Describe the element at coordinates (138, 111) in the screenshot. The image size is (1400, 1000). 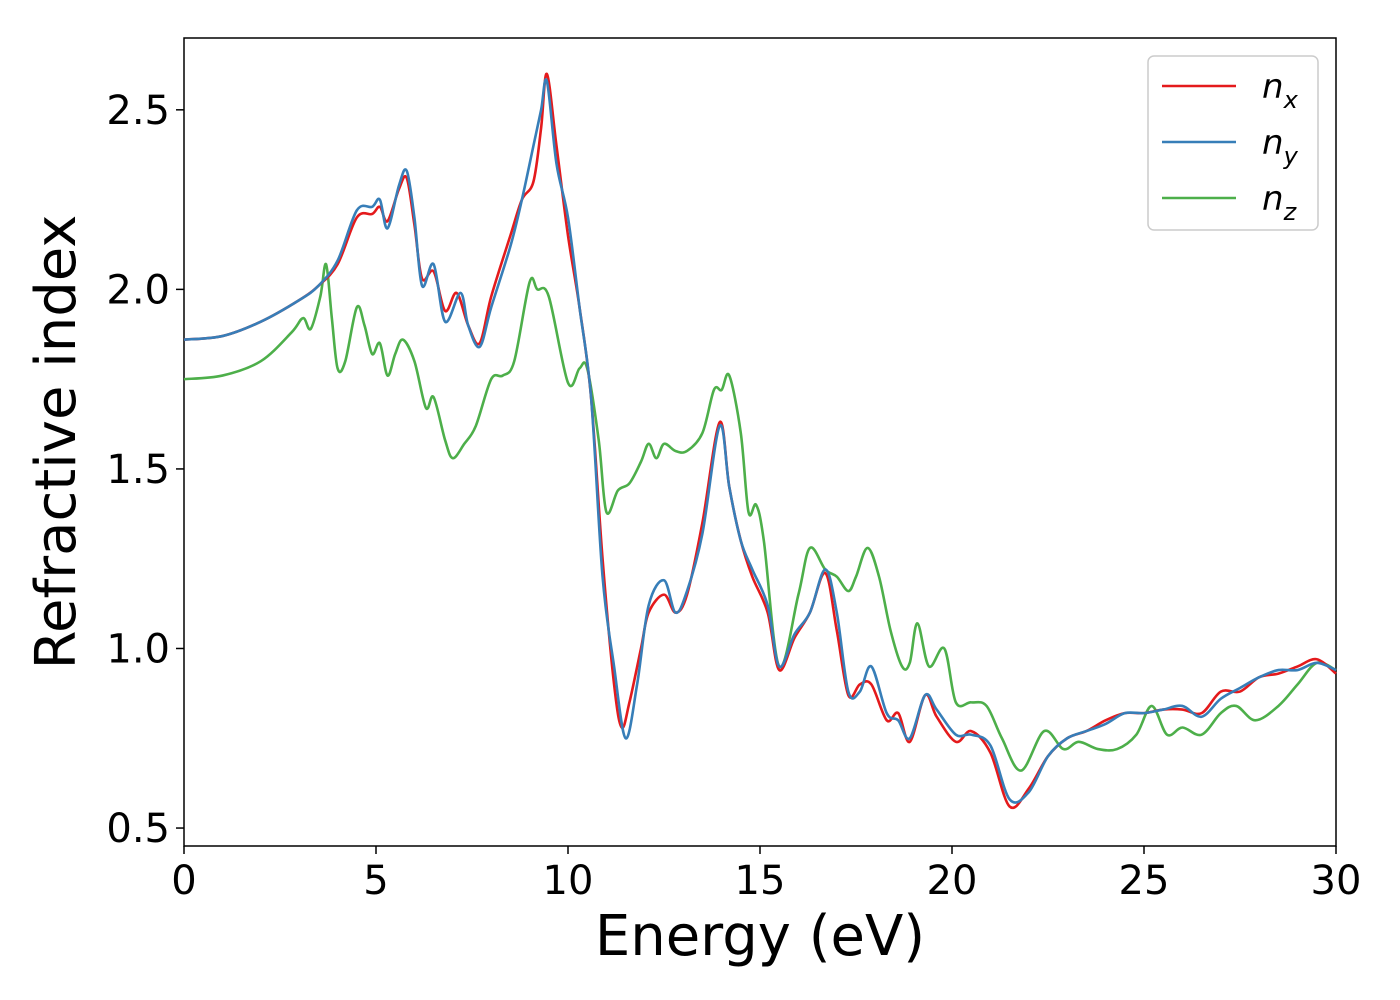
I see `y-tick-label: 2.5` at that location.